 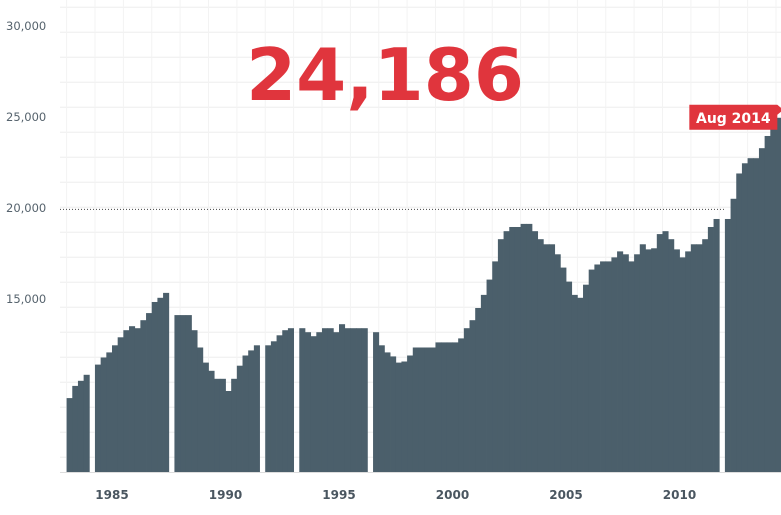 I want to click on latest-flag-shape, so click(x=735, y=117).